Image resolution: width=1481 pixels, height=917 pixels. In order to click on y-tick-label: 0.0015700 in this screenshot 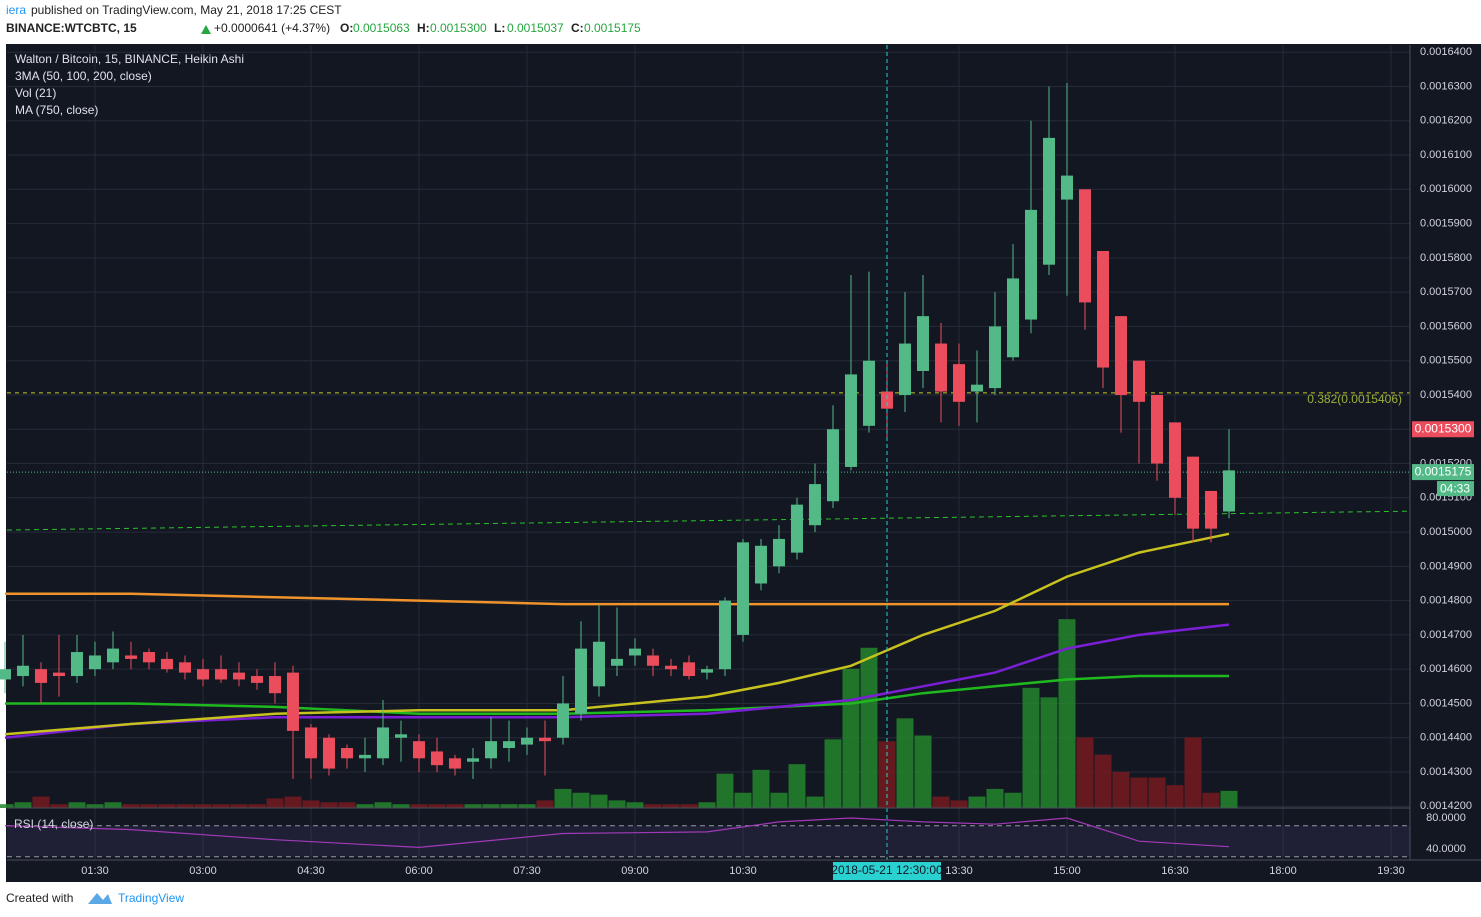, I will do `click(1446, 292)`.